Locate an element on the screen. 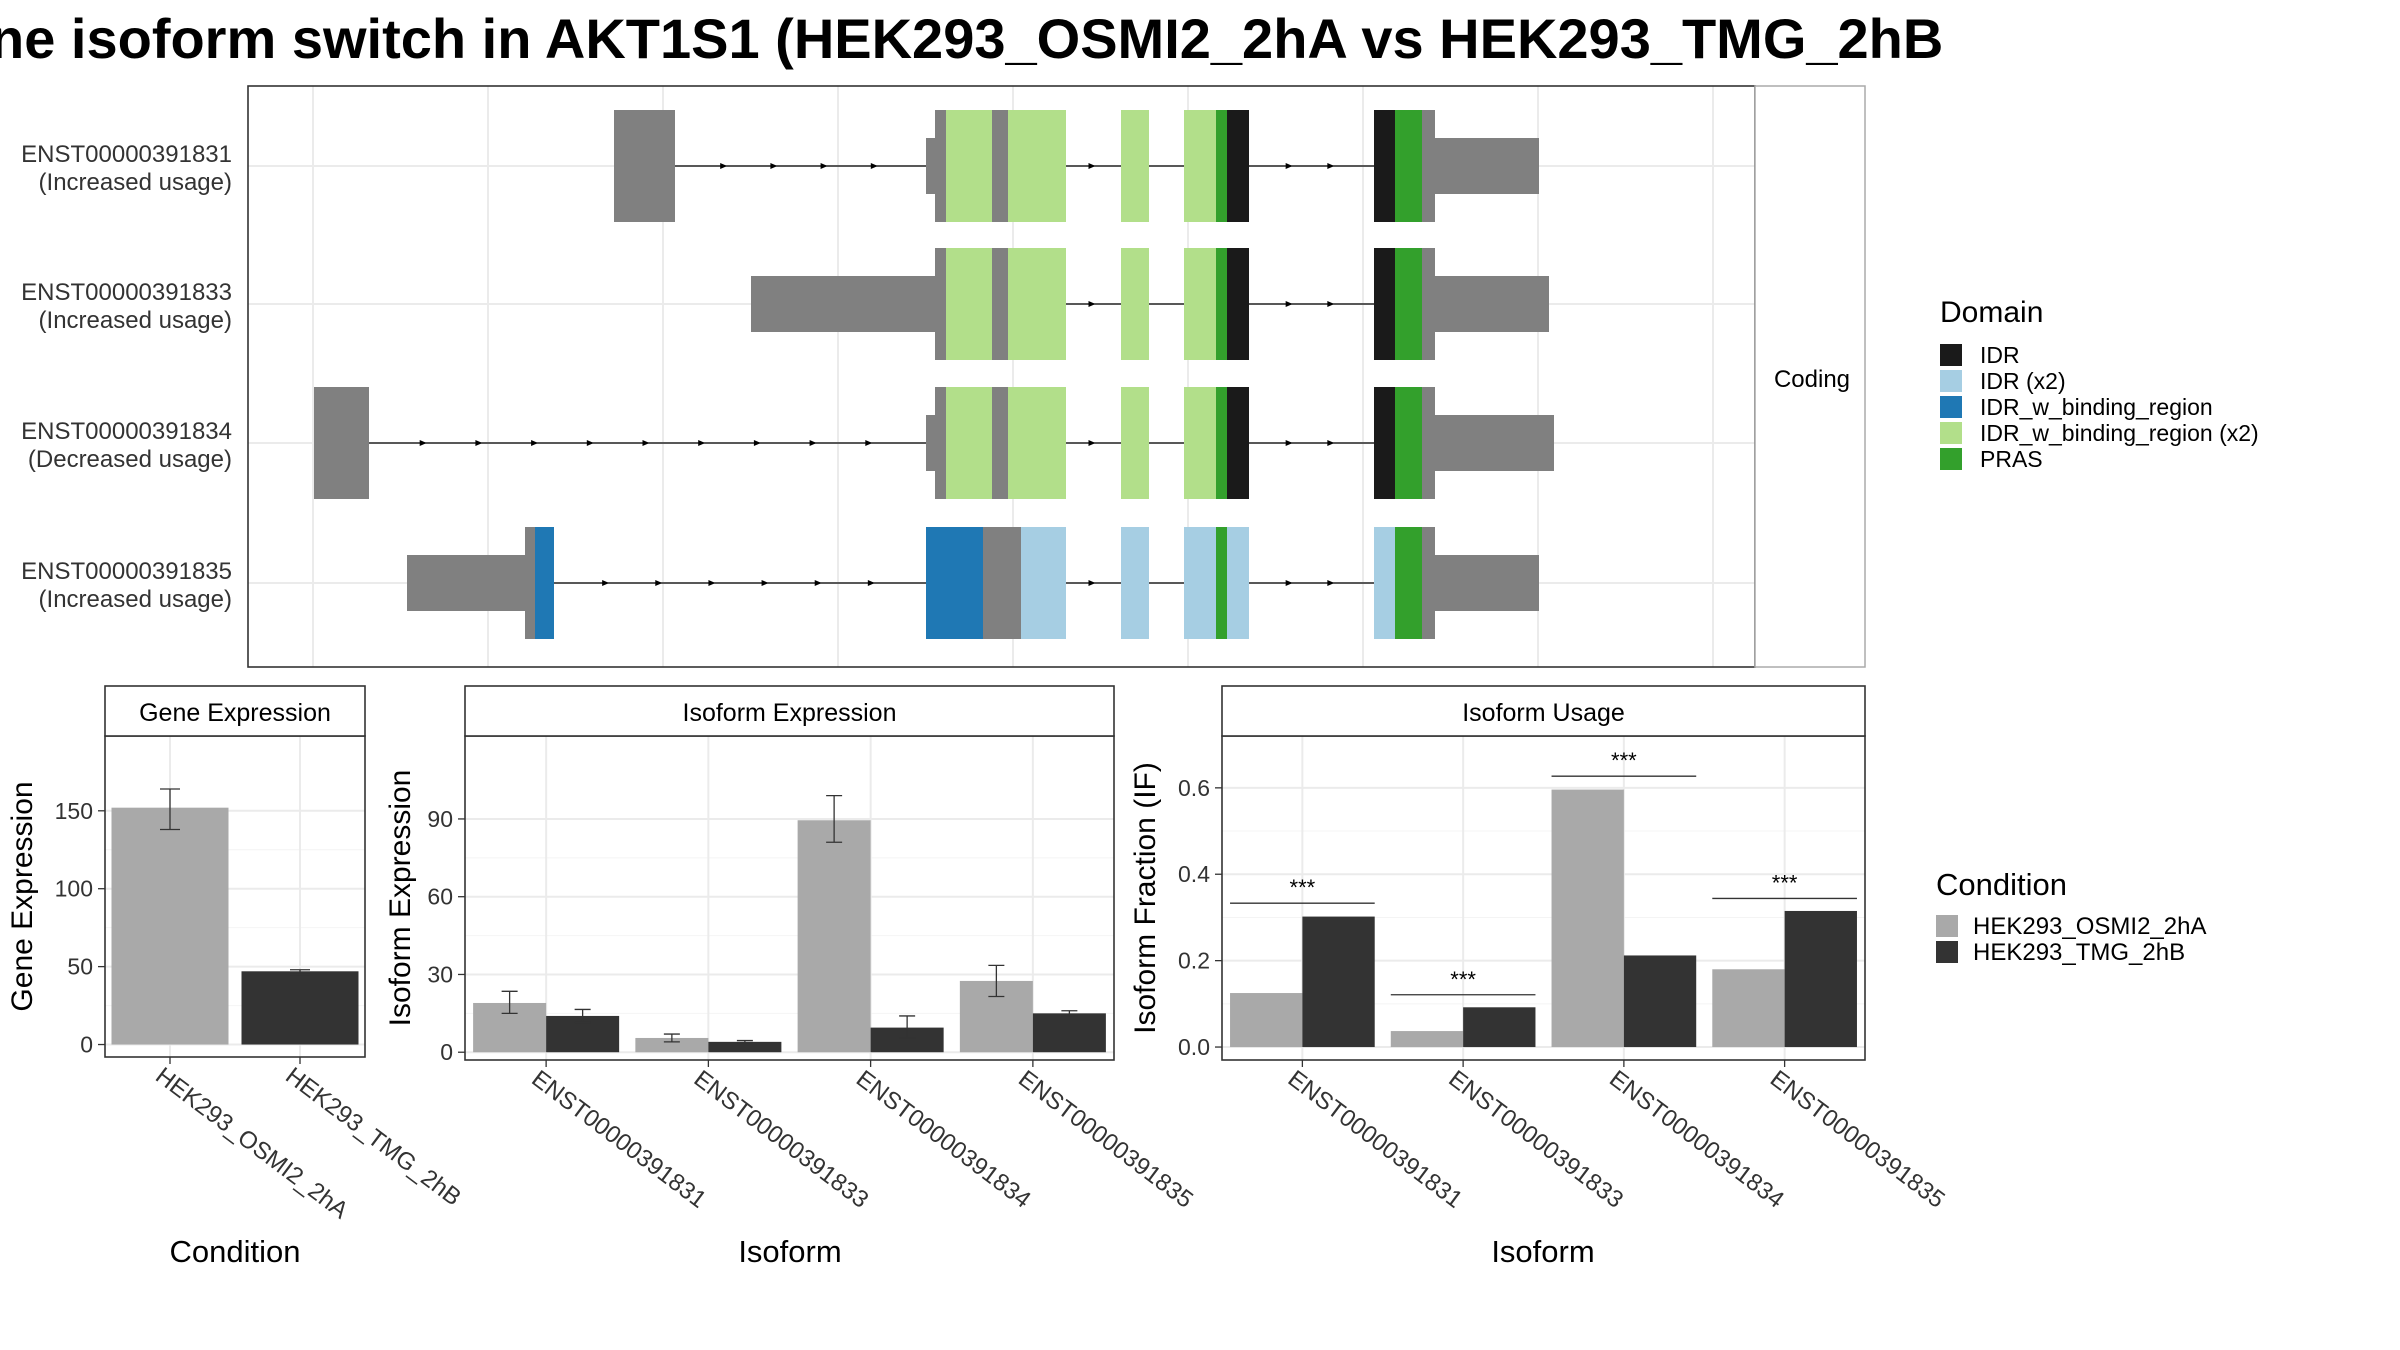  y-tick-label: 0.0 is located at coordinates (1194, 1047).